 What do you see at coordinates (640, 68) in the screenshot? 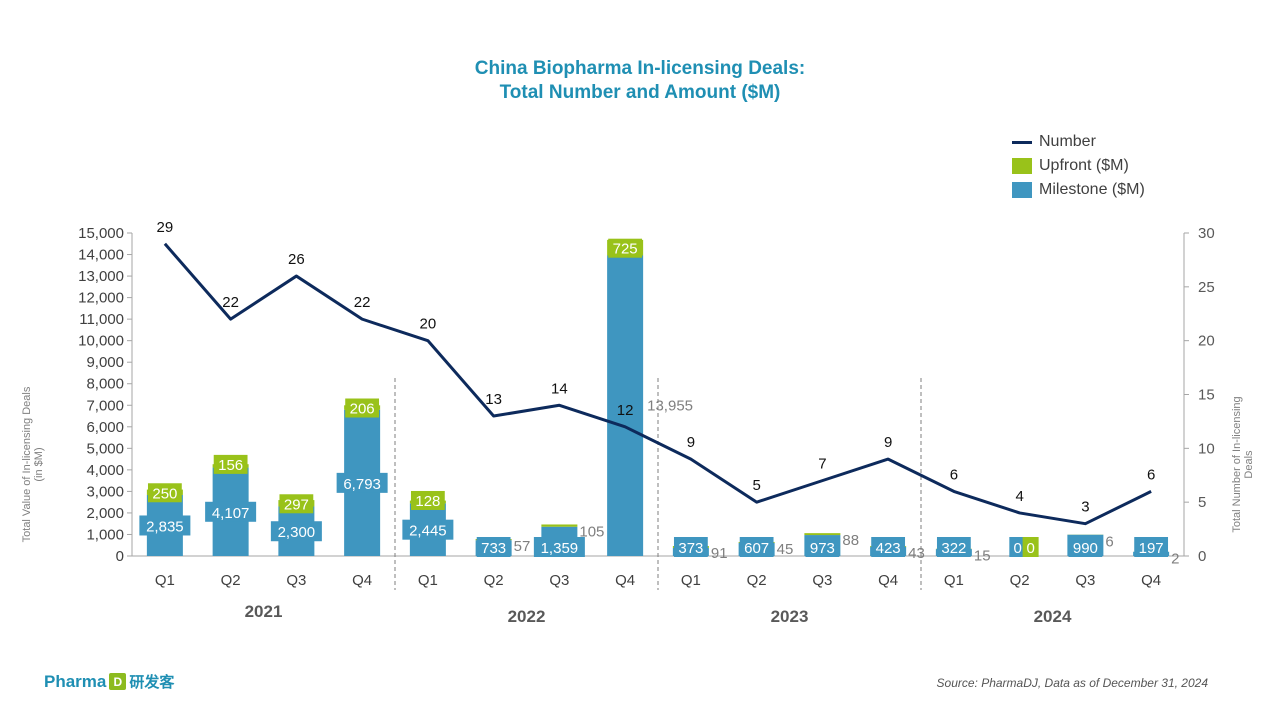
I see `chart-title-line-1: China Biopharma In-licensing Deals:` at bounding box center [640, 68].